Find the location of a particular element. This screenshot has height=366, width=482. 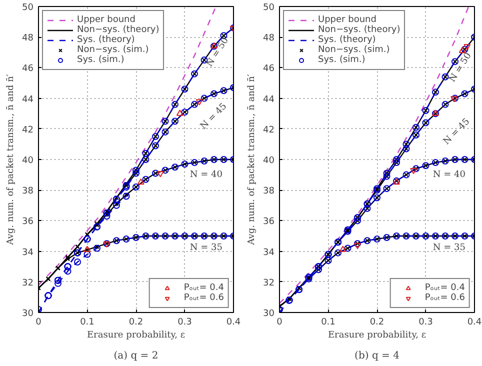

text: (b) q = 4 is located at coordinates (377, 356).